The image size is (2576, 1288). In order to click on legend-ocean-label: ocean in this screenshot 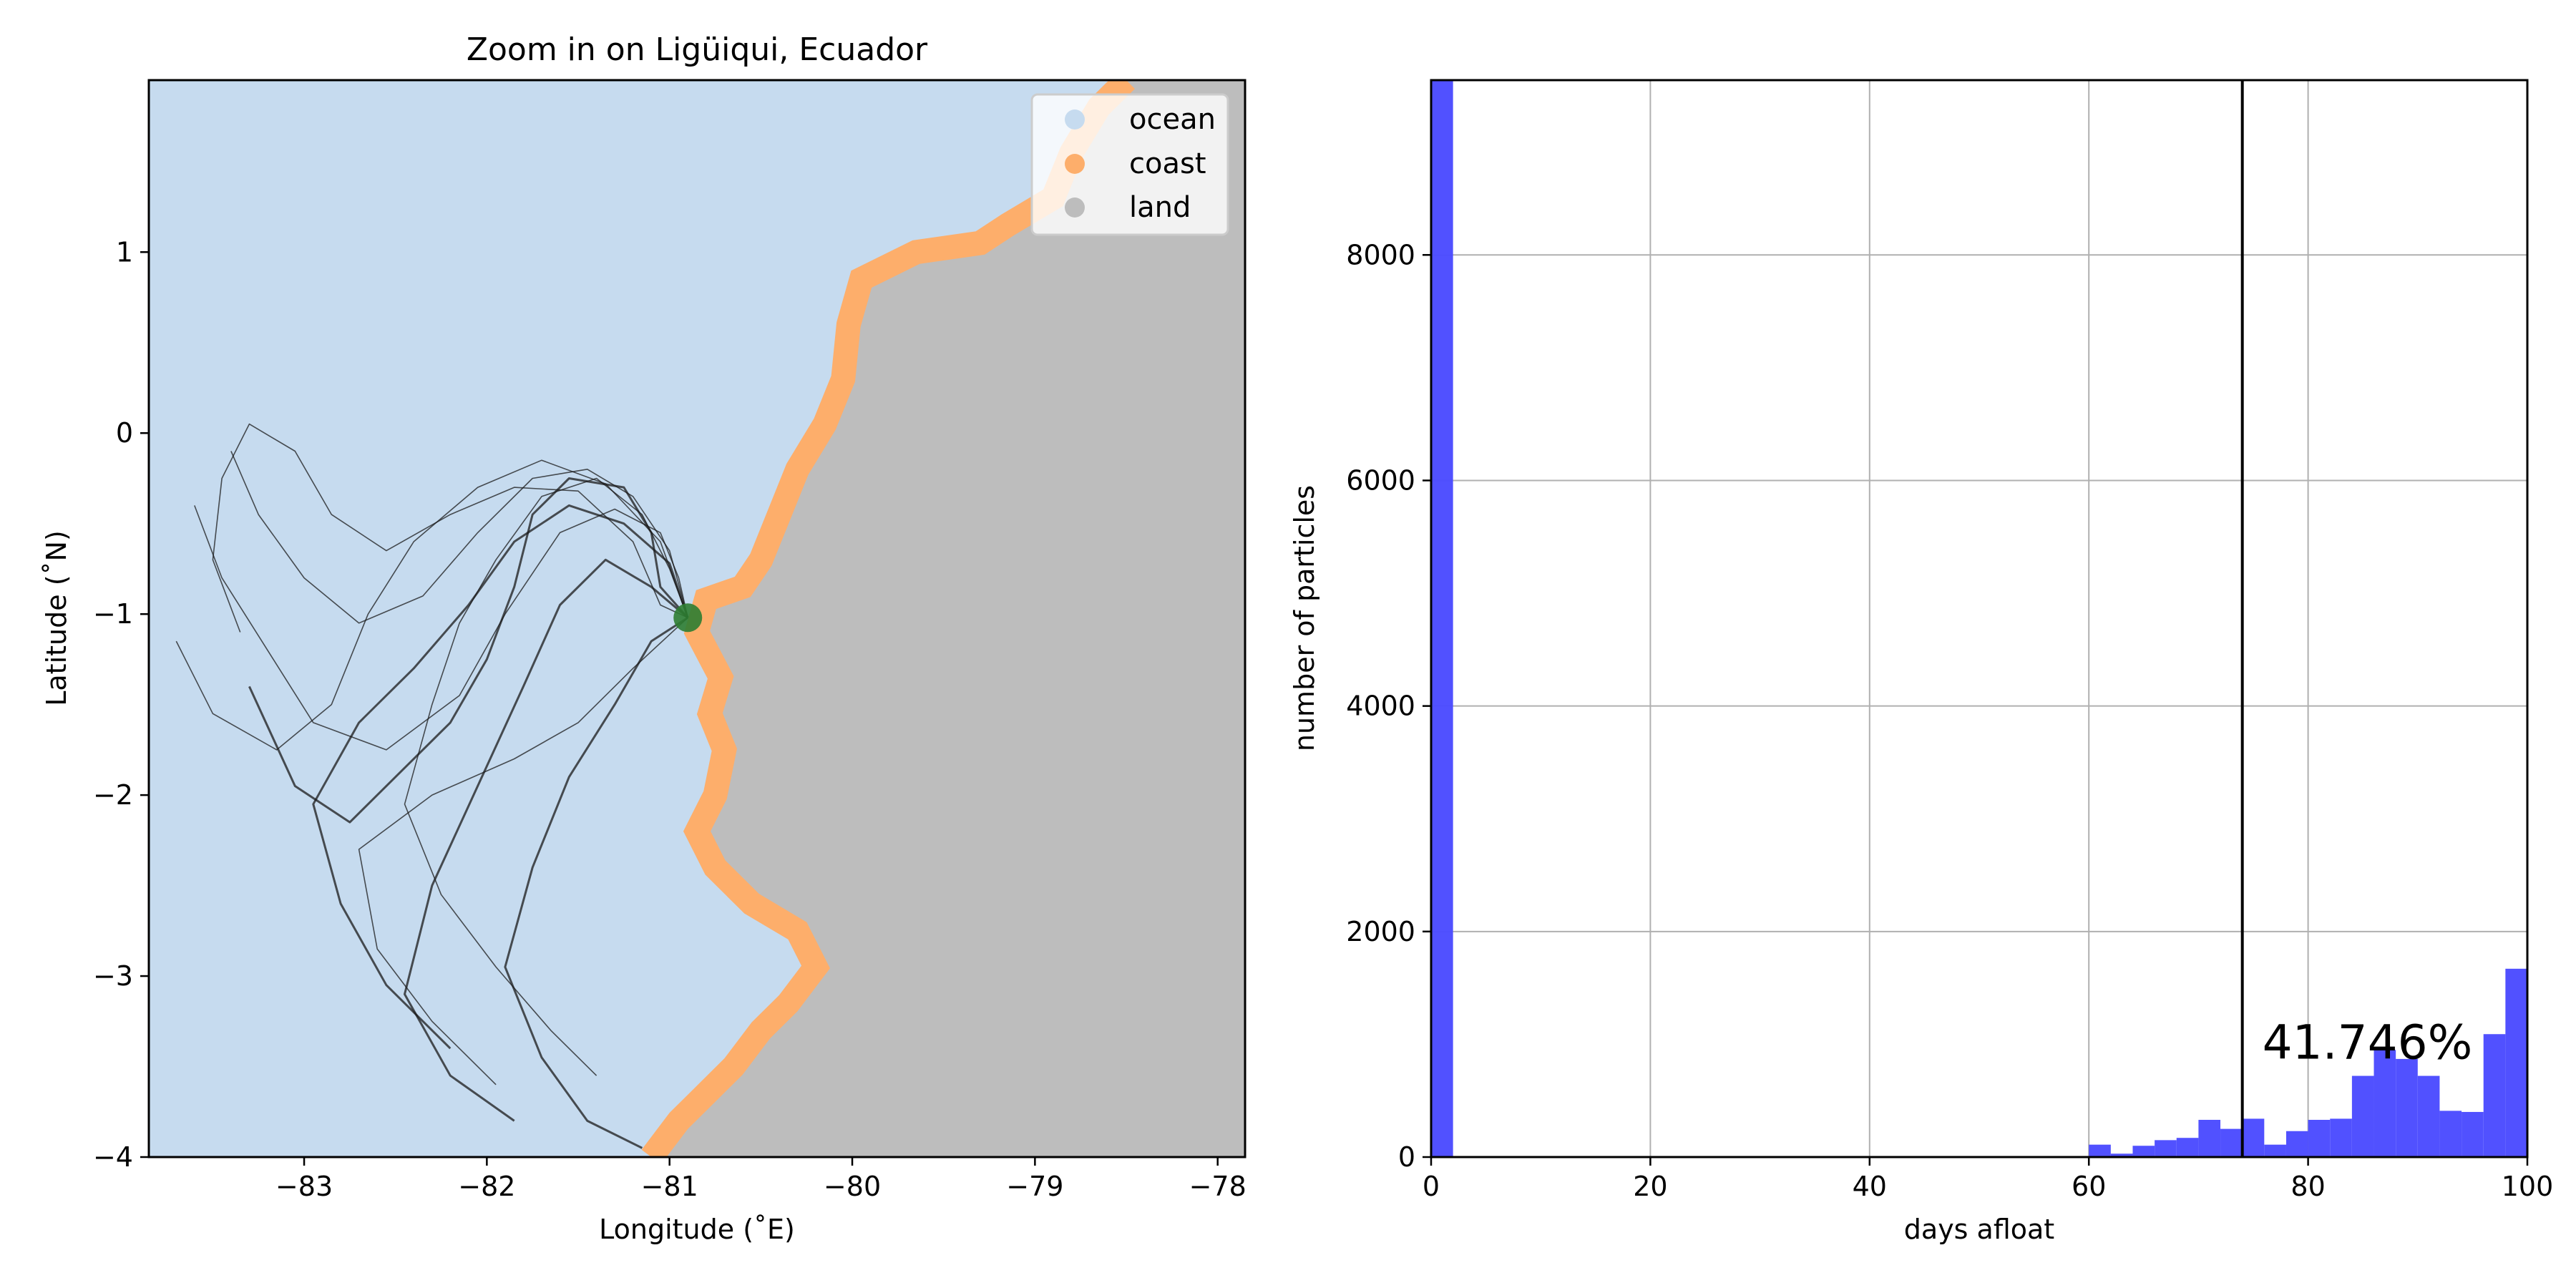, I will do `click(1172, 119)`.